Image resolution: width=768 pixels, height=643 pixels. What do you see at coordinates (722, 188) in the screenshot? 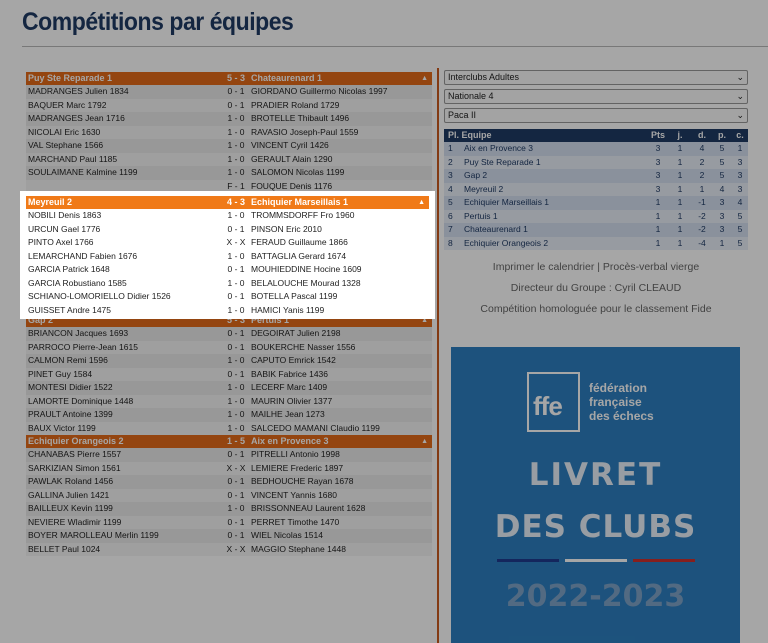
I see `for: 4` at bounding box center [722, 188].